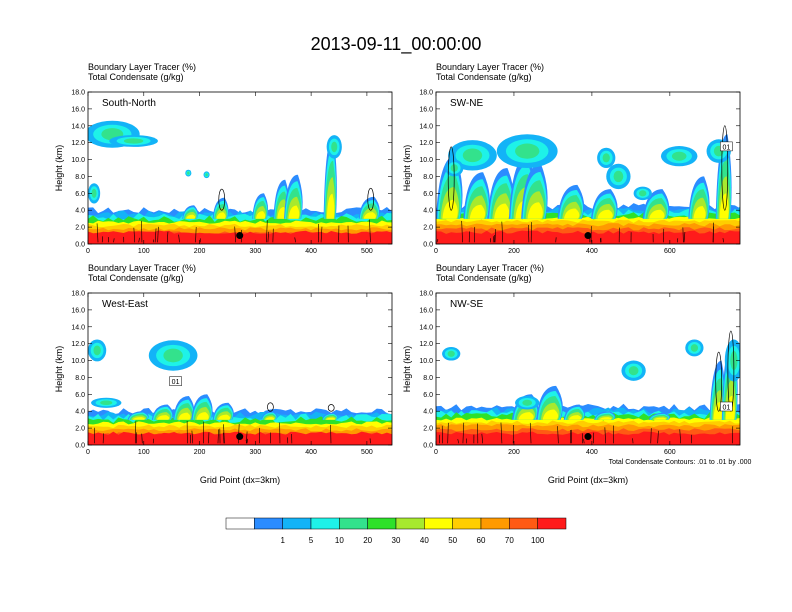 The width and height of the screenshot is (792, 612). I want to click on x-tick-label: 200, so click(200, 251).